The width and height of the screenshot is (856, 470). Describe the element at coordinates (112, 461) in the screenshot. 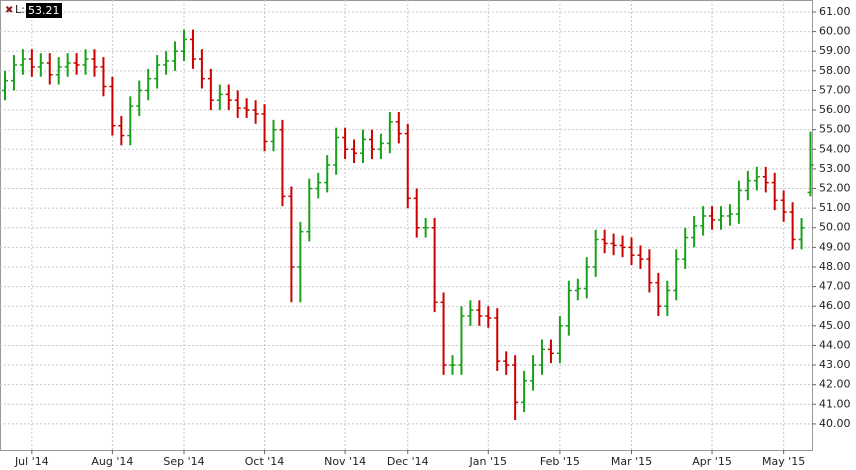

I see `x-tick-label: Aug '14` at that location.